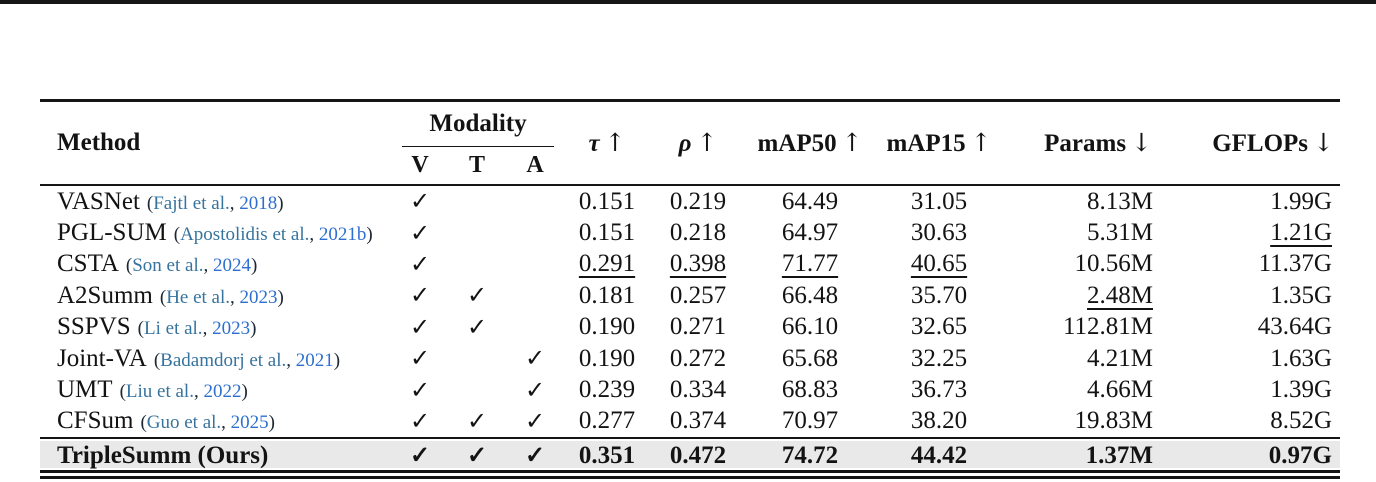  Describe the element at coordinates (198, 297) in the screenshot. I see `citation-author: He et al.` at that location.